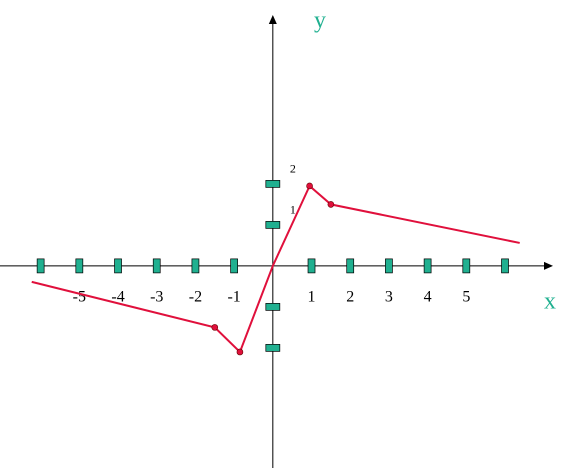 The image size is (566, 468). I want to click on y-axis-arrow, so click(272, 19).